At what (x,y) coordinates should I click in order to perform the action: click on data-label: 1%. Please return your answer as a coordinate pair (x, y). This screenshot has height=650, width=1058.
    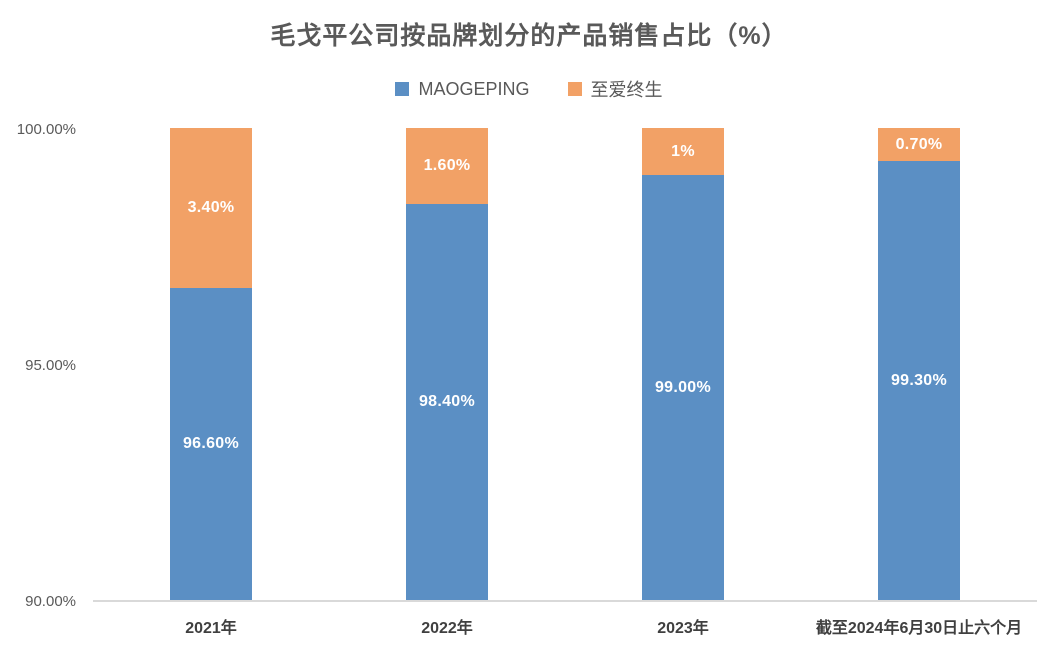
    Looking at the image, I should click on (683, 151).